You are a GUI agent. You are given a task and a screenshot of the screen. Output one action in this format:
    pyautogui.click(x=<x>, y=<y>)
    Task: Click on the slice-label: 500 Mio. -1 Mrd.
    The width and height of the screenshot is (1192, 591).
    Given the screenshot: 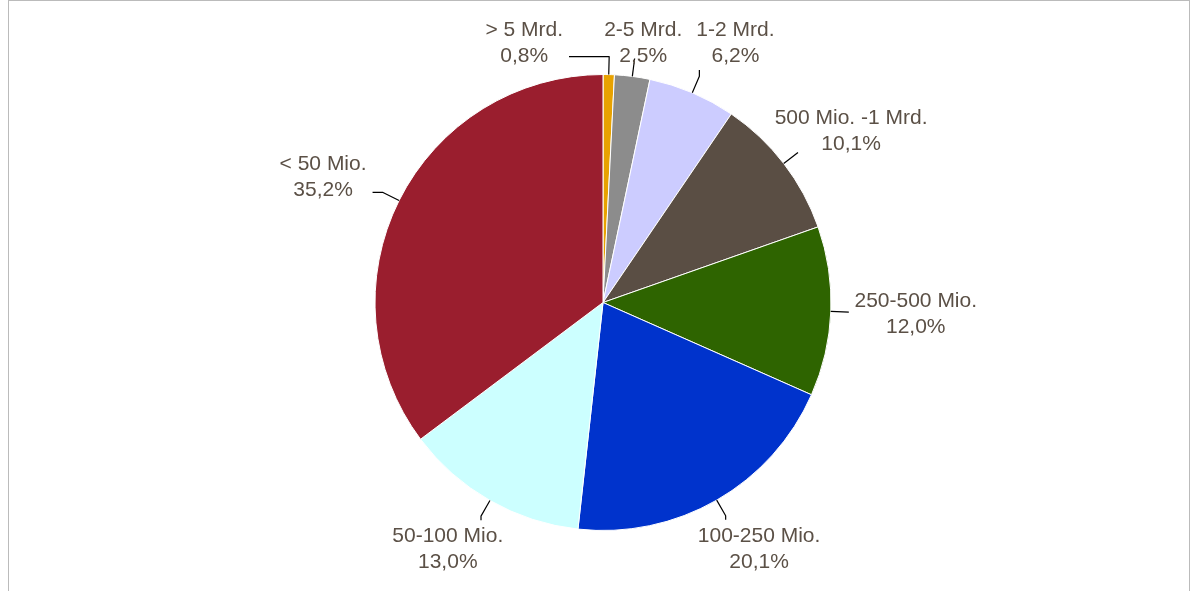 What is the action you would take?
    pyautogui.click(x=851, y=116)
    